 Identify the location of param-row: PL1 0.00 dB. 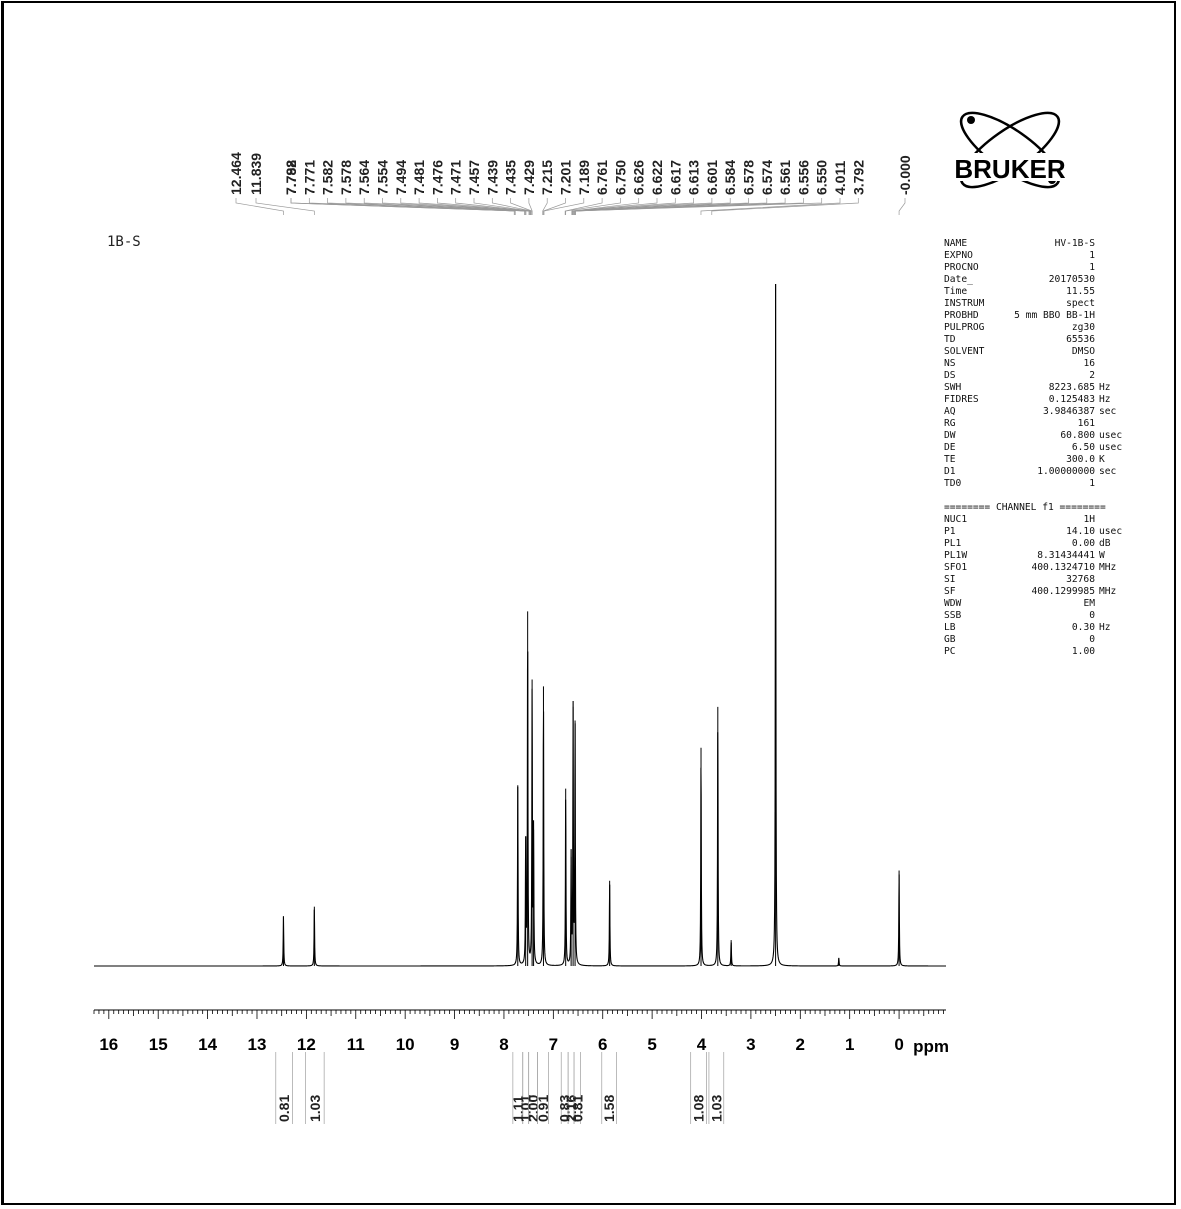
(1034, 544).